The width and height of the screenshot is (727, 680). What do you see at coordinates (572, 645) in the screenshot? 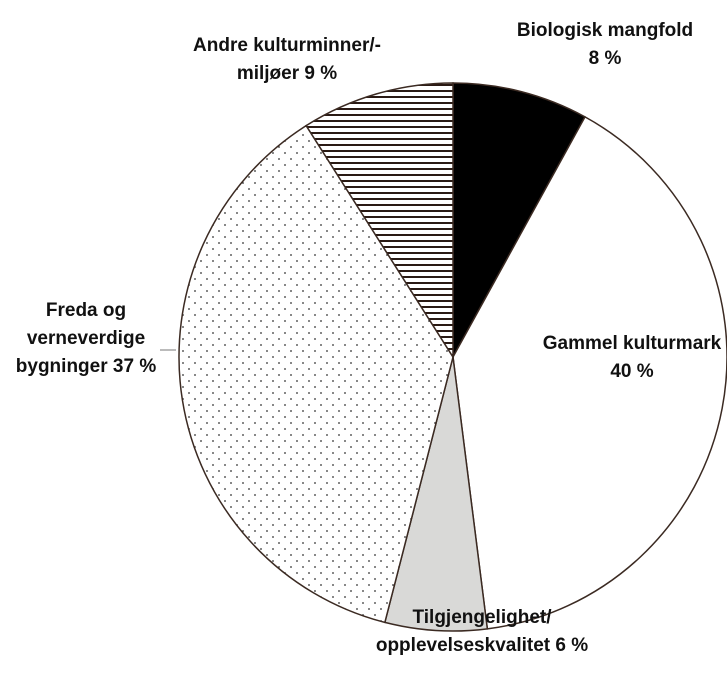
I see `value-label: 6 %` at bounding box center [572, 645].